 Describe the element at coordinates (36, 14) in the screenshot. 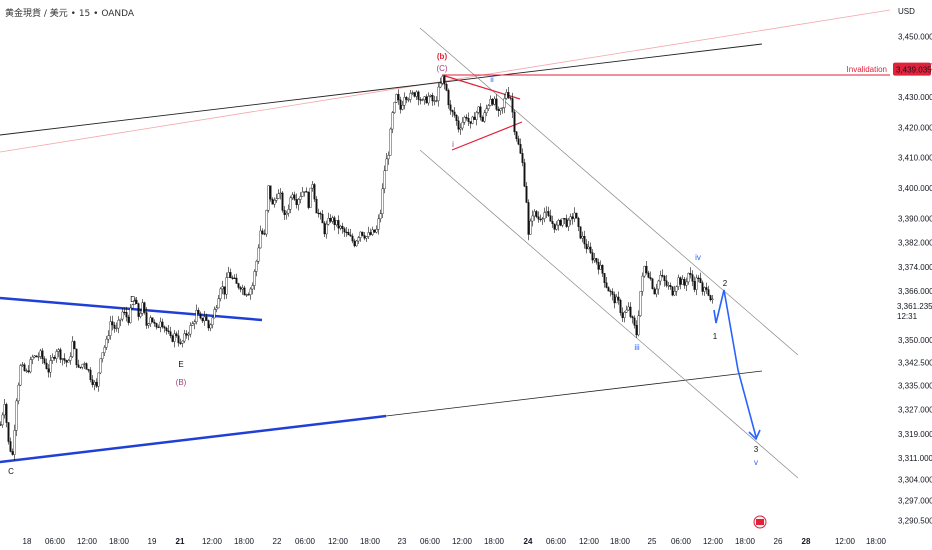

I see `symbol-title: 黄金現貨 / 美元` at that location.